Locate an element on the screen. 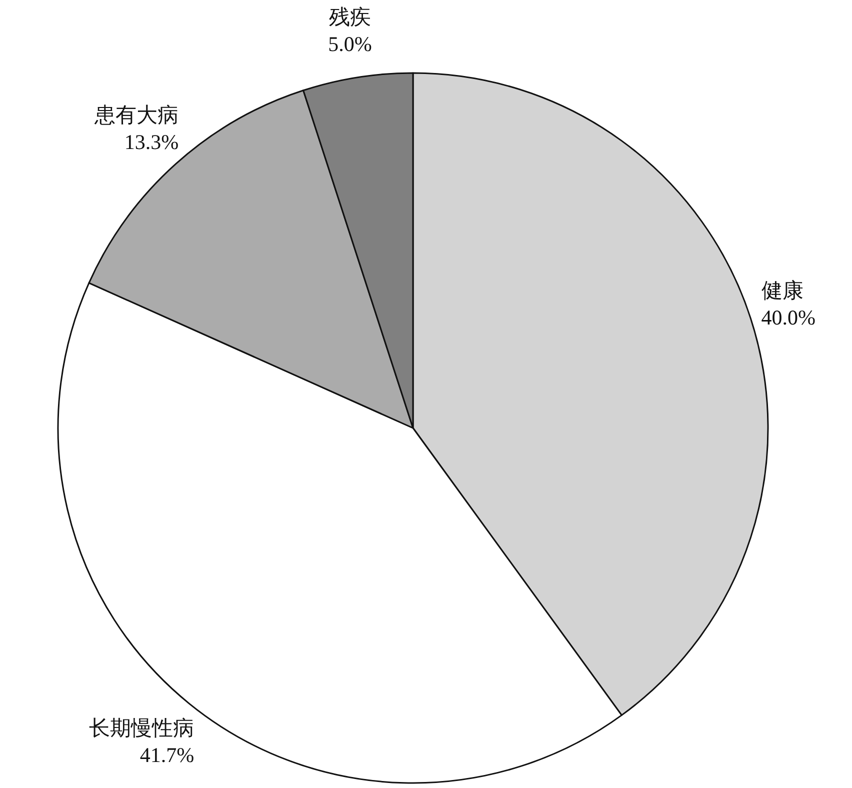  slice-label: 患有大病 is located at coordinates (136, 115).